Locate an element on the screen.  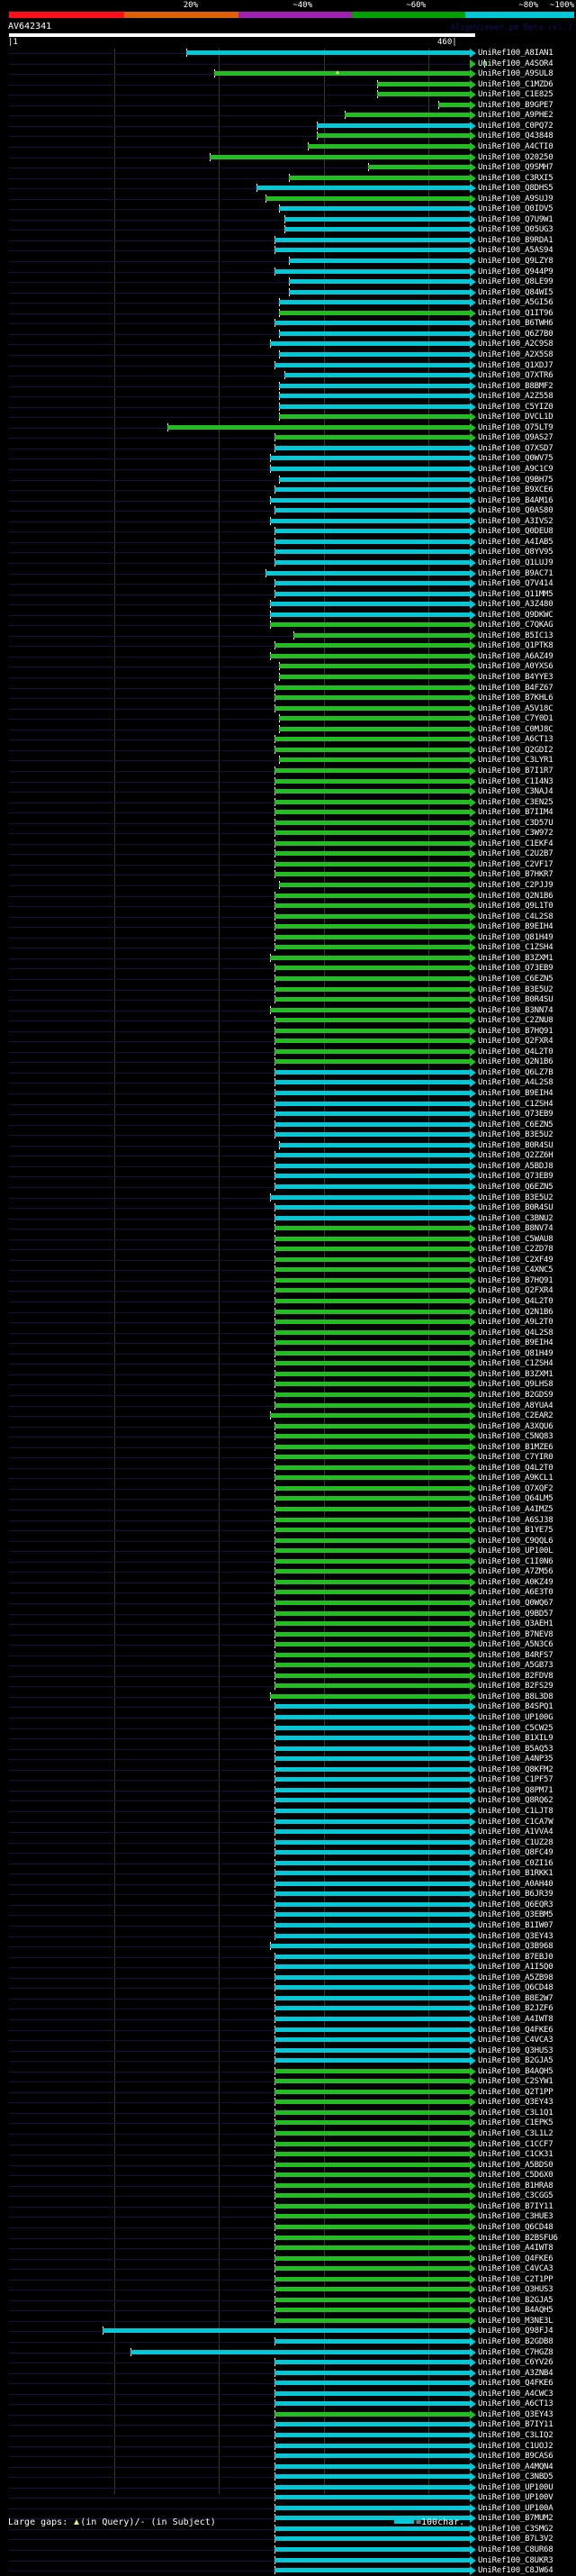
hit-row: UniRef100_Q64LM5 is located at coordinates (288, 1499).